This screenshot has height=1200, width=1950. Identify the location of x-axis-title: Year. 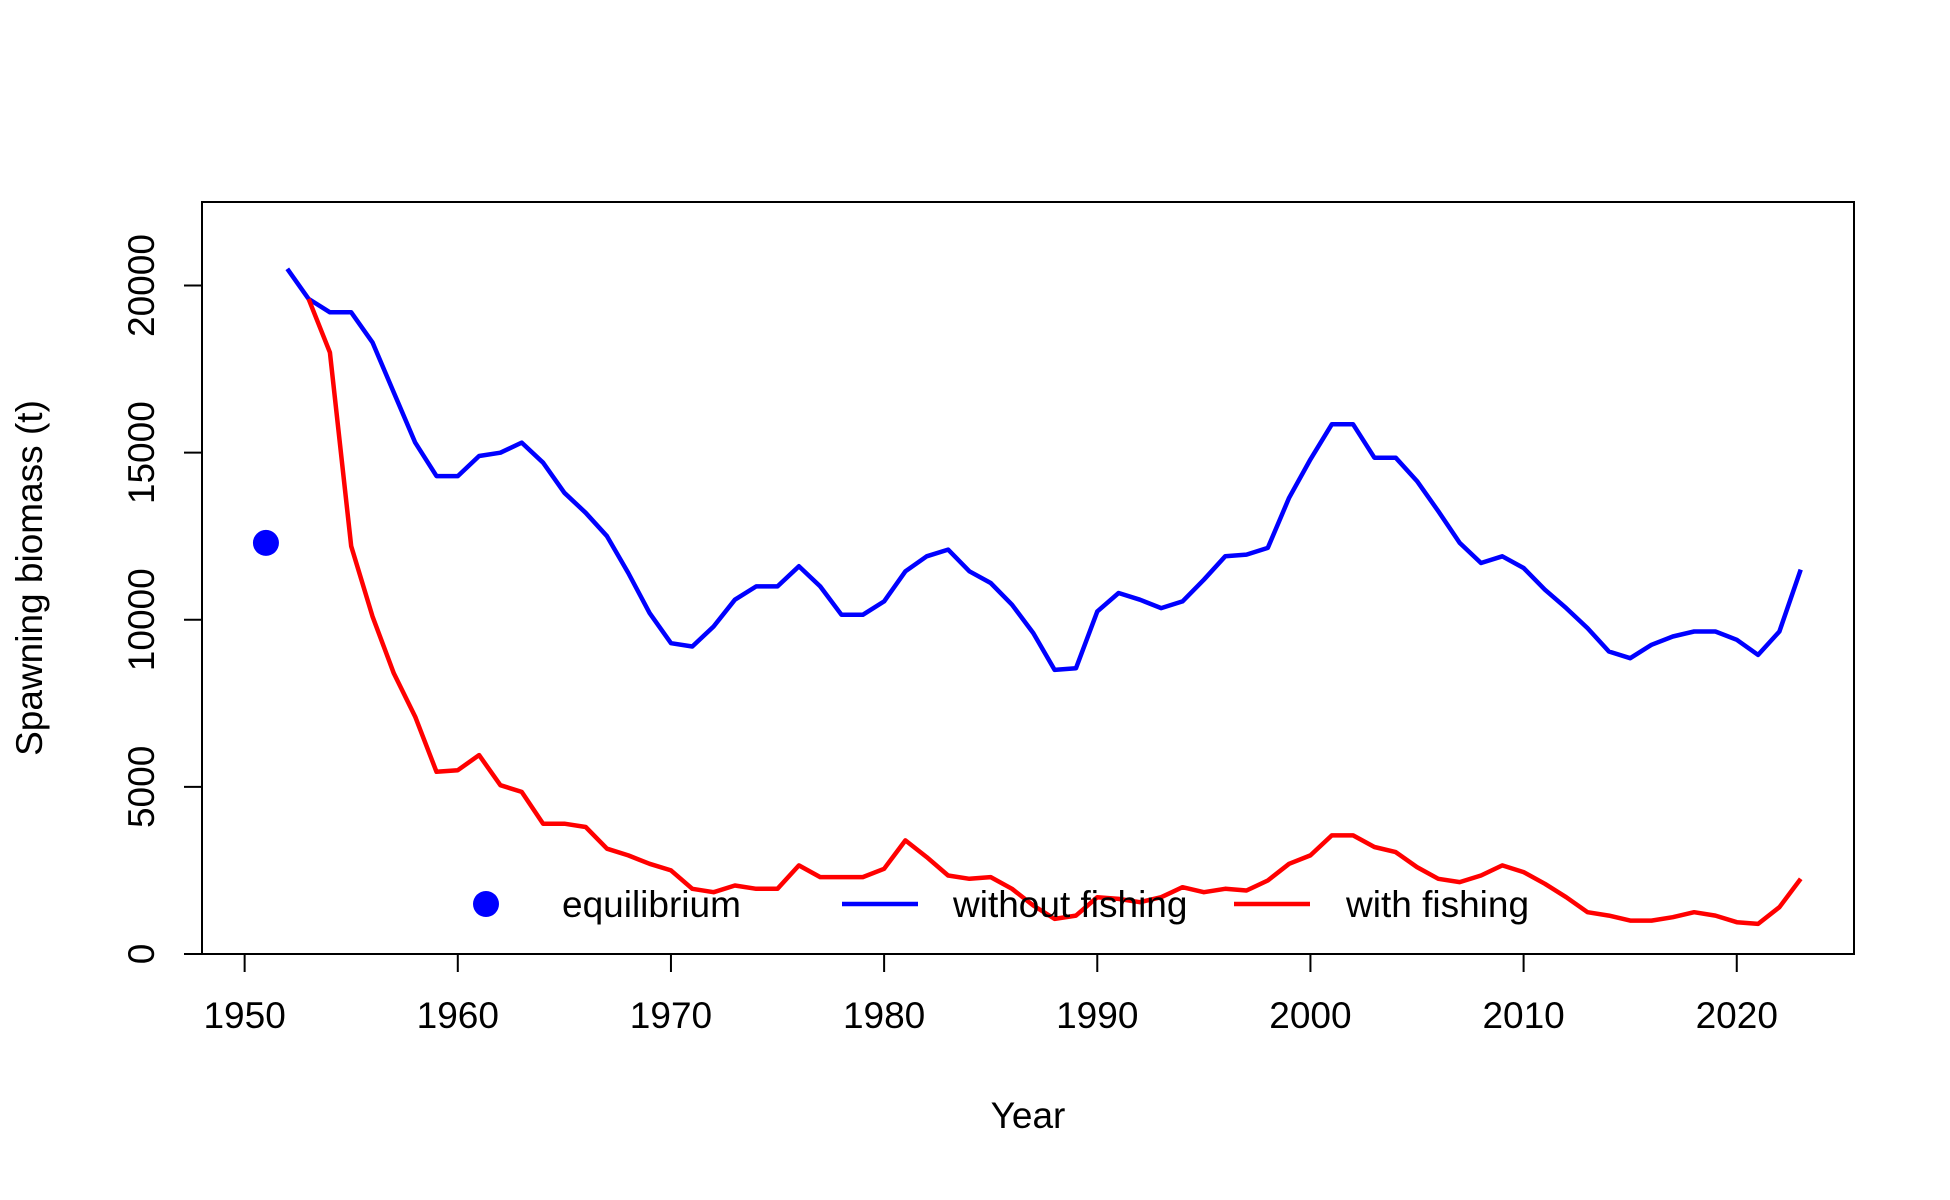
(1028, 1115).